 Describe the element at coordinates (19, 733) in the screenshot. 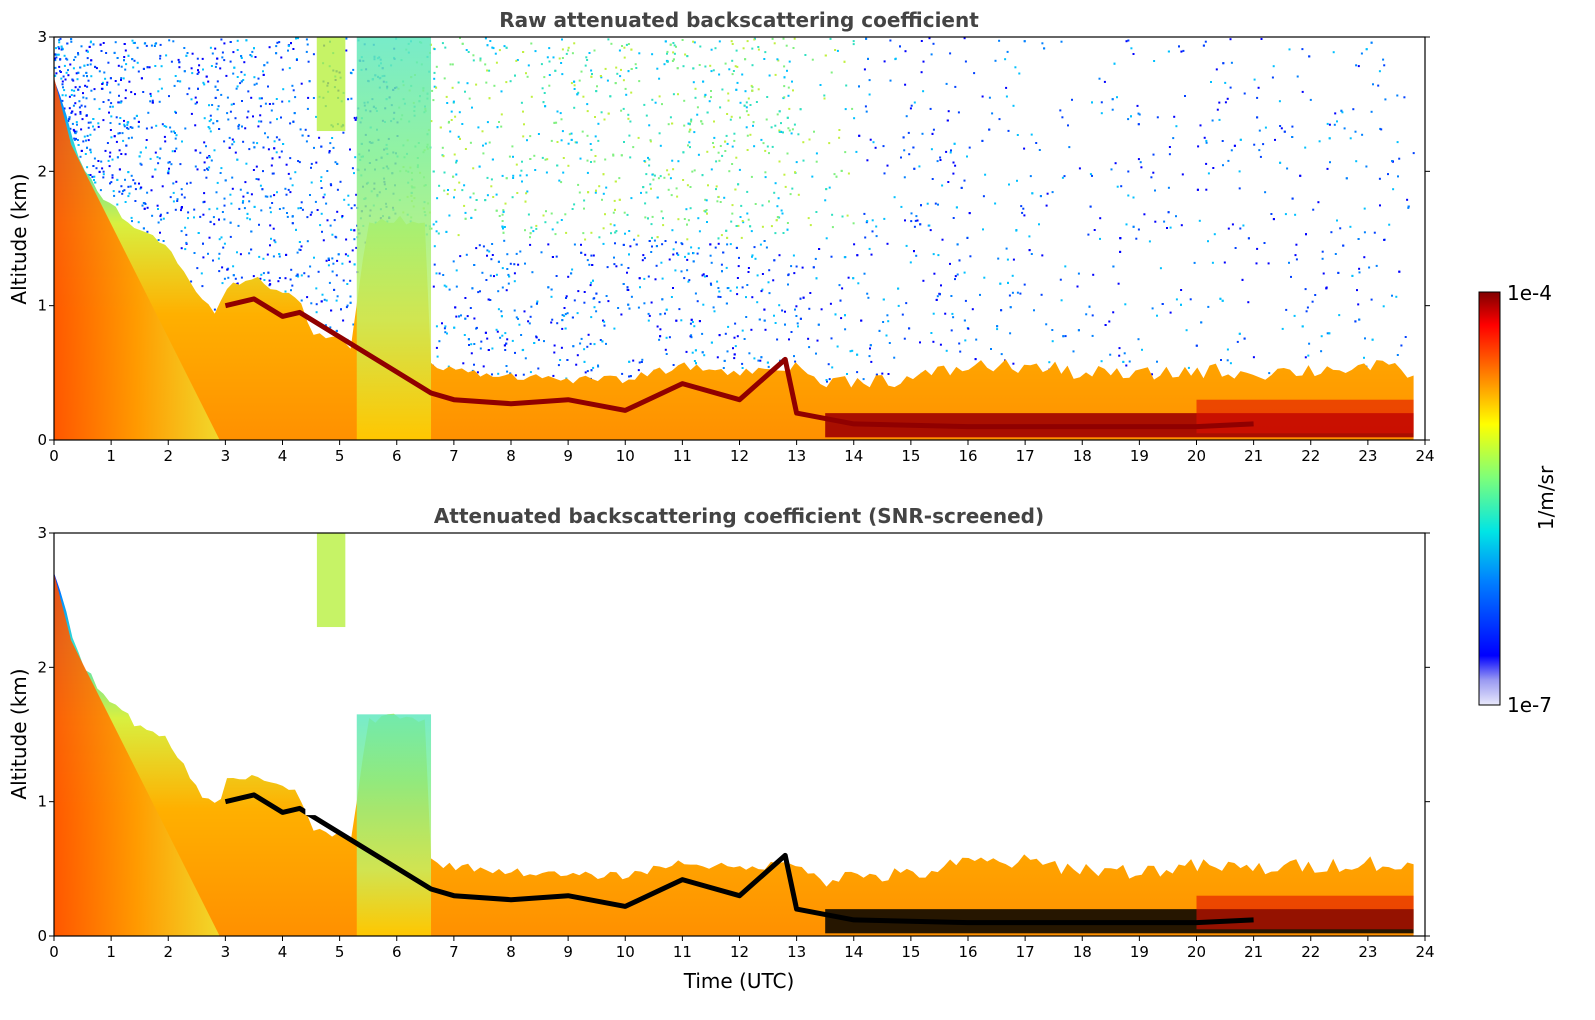

I see `panel-2-ylabel: Altitude (km)` at that location.